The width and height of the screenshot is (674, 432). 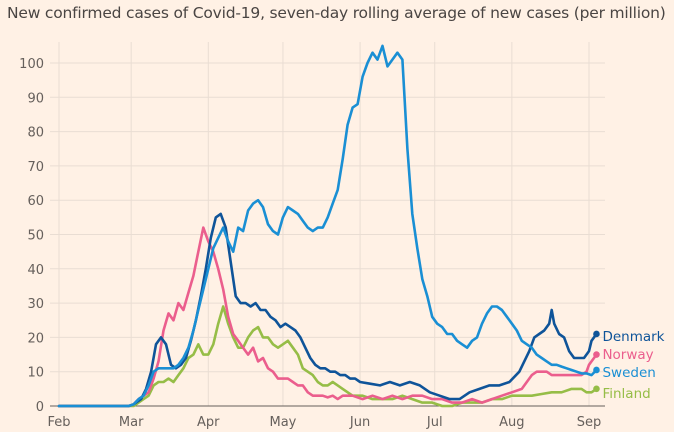 I want to click on legend: Denmark Norway Sweden Finland, so click(x=629, y=365).